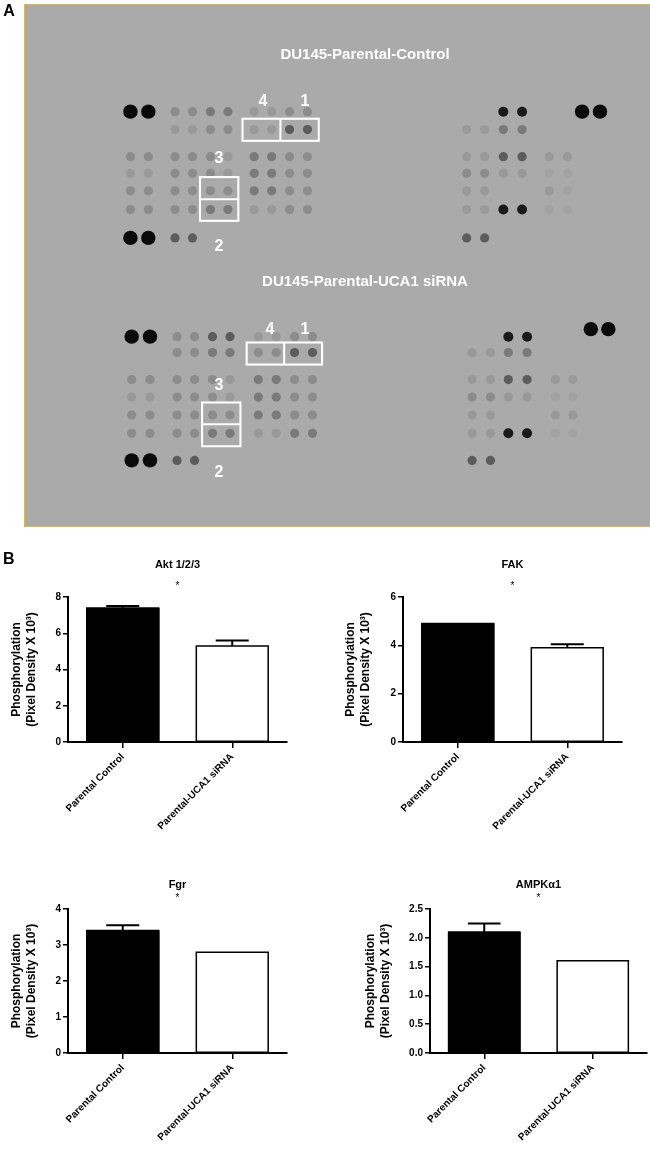 This screenshot has height=1151, width=650. What do you see at coordinates (416, 1023) in the screenshot?
I see `y-tick-label: 0.5` at bounding box center [416, 1023].